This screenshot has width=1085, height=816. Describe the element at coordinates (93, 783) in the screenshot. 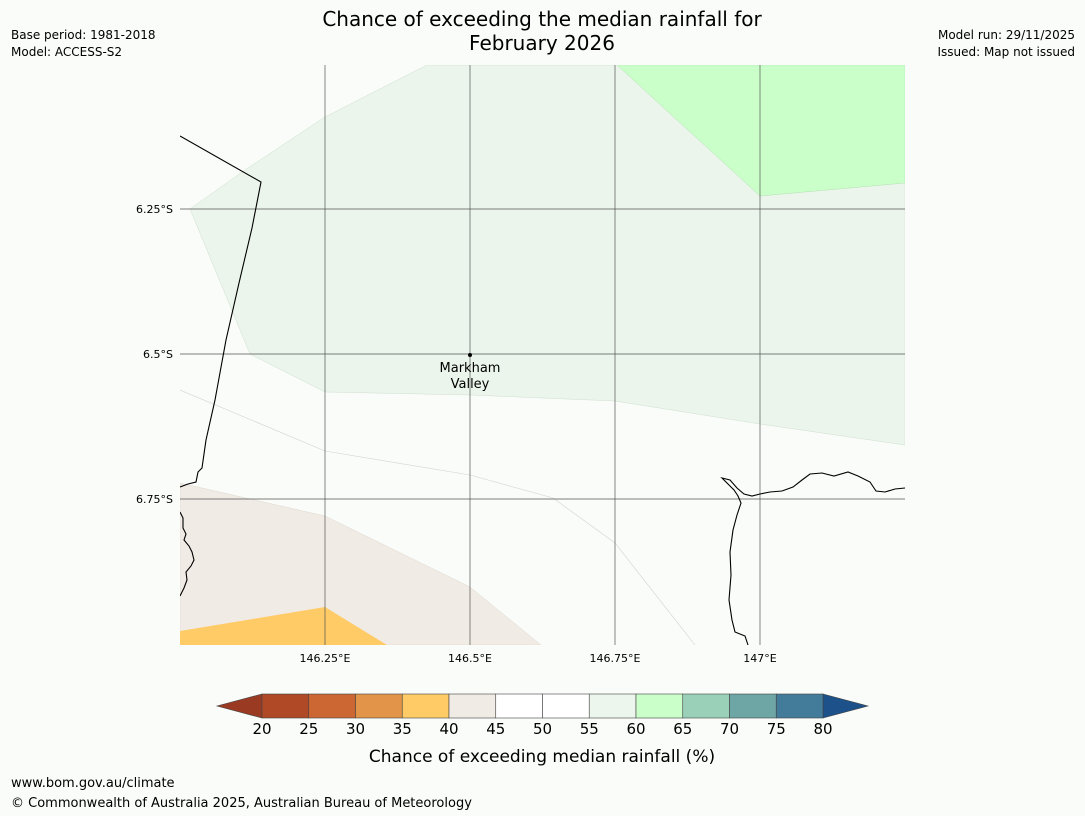

I see `footer-url: www.bom.gov.au/climate` at that location.